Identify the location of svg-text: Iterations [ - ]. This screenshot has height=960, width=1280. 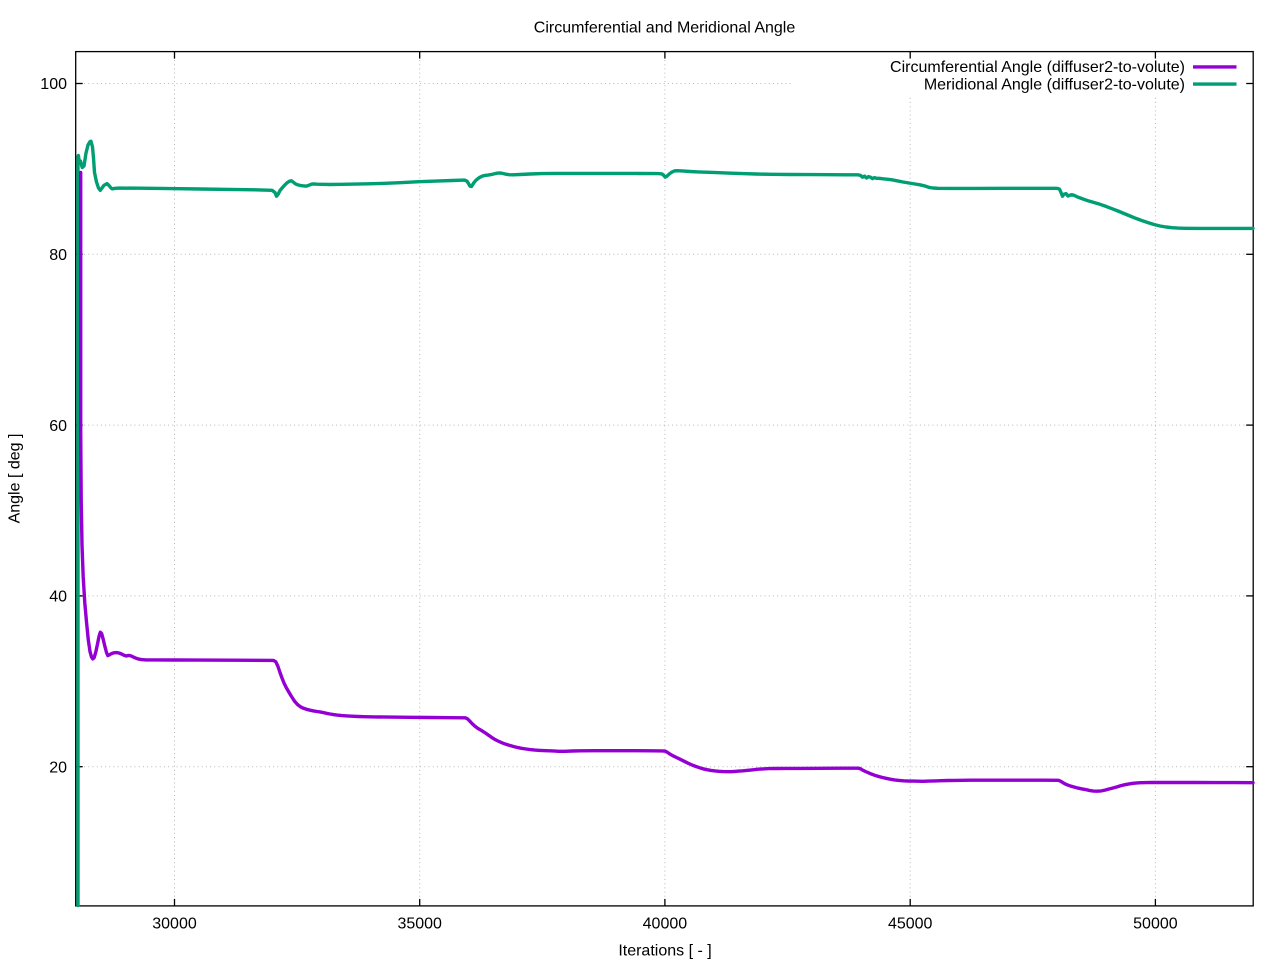
(664, 951).